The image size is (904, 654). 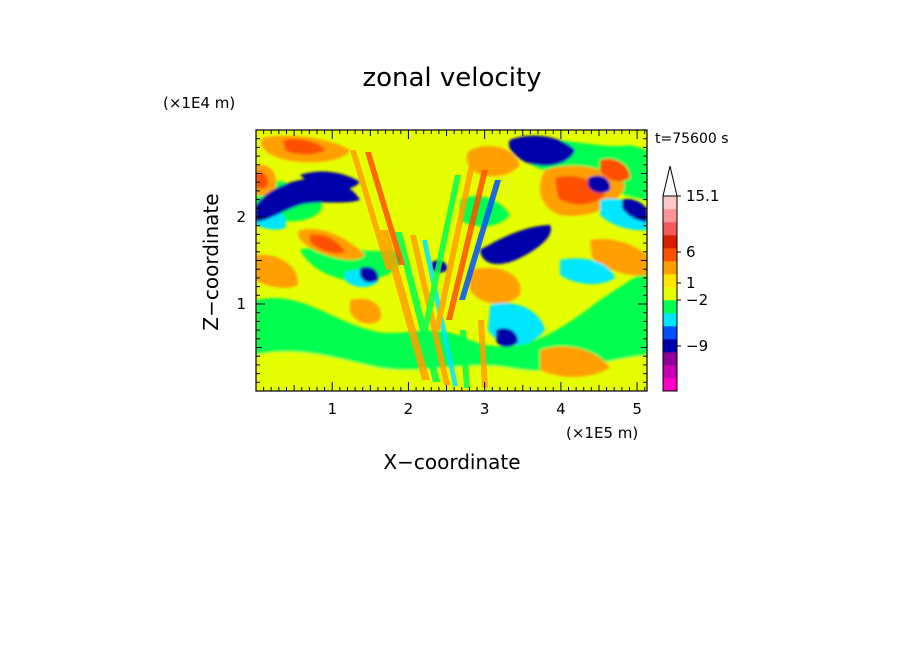 I want to click on x-unit-label: (×1E5 m), so click(x=602, y=433).